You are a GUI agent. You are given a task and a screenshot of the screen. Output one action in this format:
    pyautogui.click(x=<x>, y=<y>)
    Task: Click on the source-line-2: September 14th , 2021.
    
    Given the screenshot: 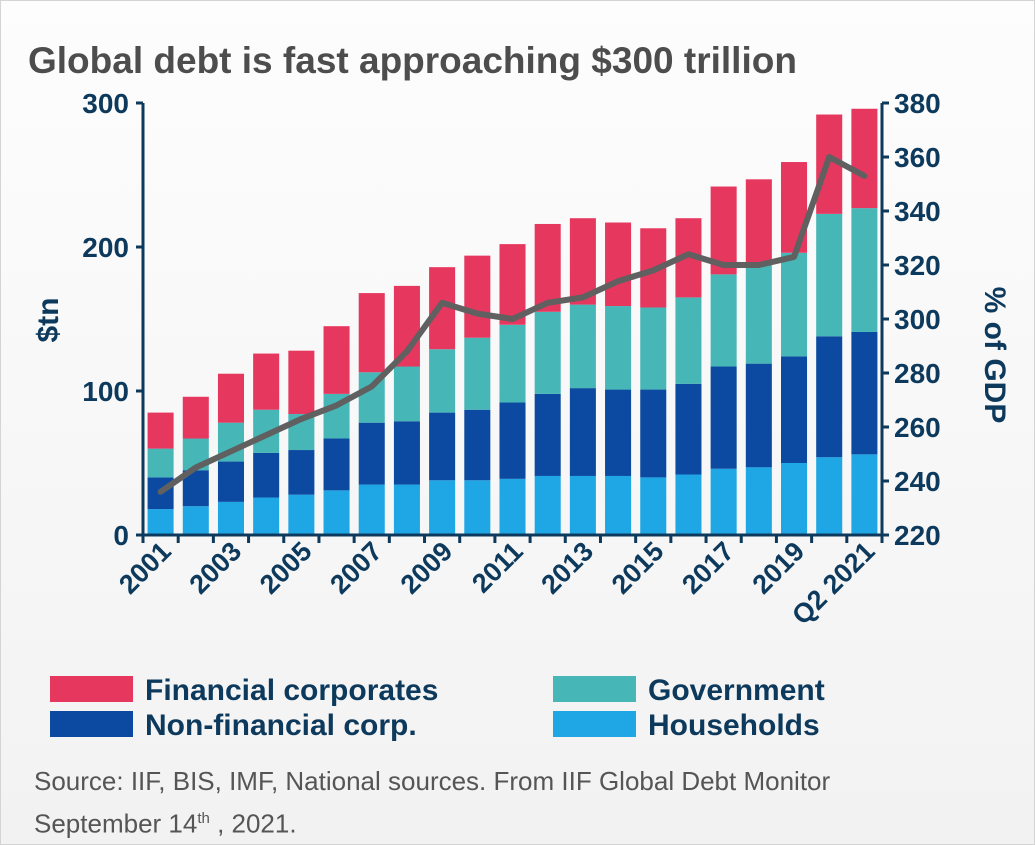 What is the action you would take?
    pyautogui.click(x=432, y=821)
    